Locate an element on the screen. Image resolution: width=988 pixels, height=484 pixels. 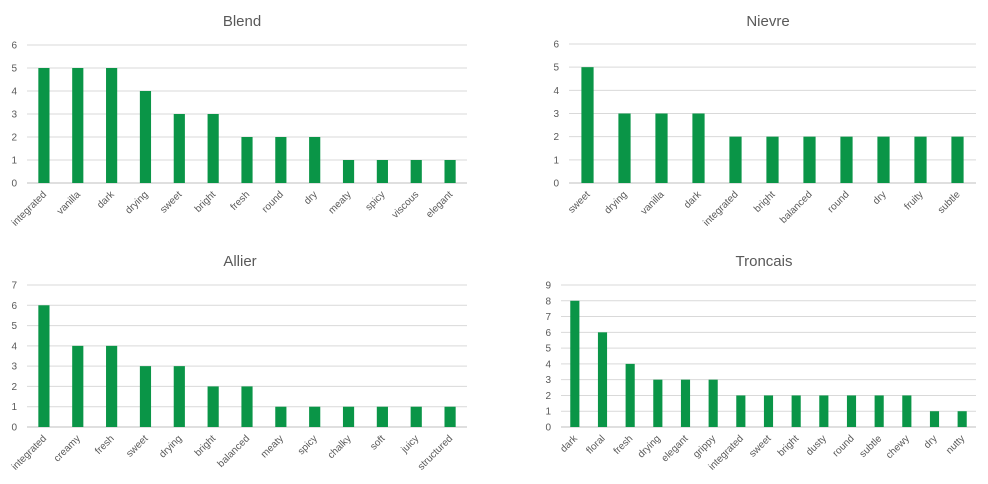
category-label: chewy is located at coordinates (898, 447).